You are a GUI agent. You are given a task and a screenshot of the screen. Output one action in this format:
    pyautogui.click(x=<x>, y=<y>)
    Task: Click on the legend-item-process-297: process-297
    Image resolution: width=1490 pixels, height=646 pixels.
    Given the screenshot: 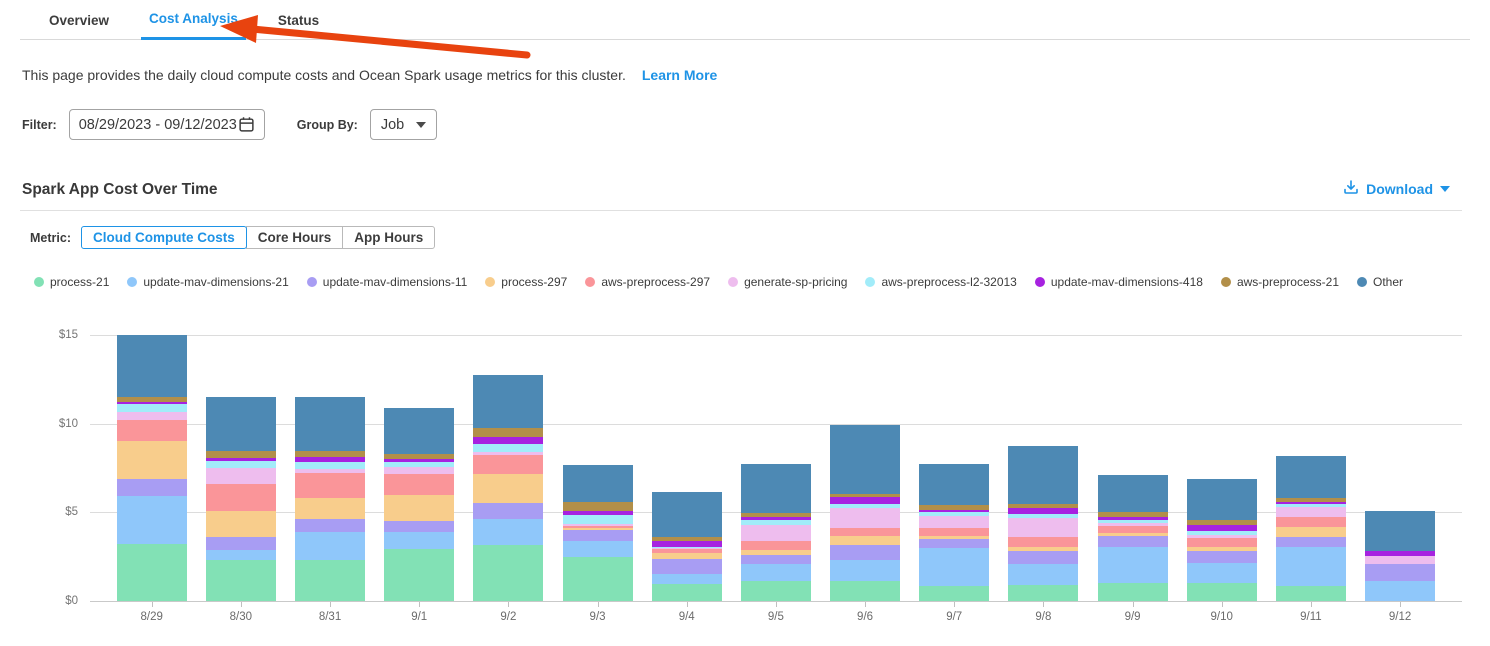 What is the action you would take?
    pyautogui.click(x=526, y=282)
    